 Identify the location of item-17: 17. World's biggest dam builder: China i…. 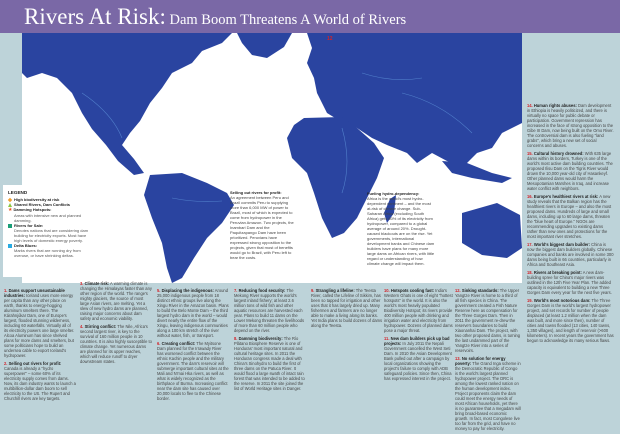
(570, 254).